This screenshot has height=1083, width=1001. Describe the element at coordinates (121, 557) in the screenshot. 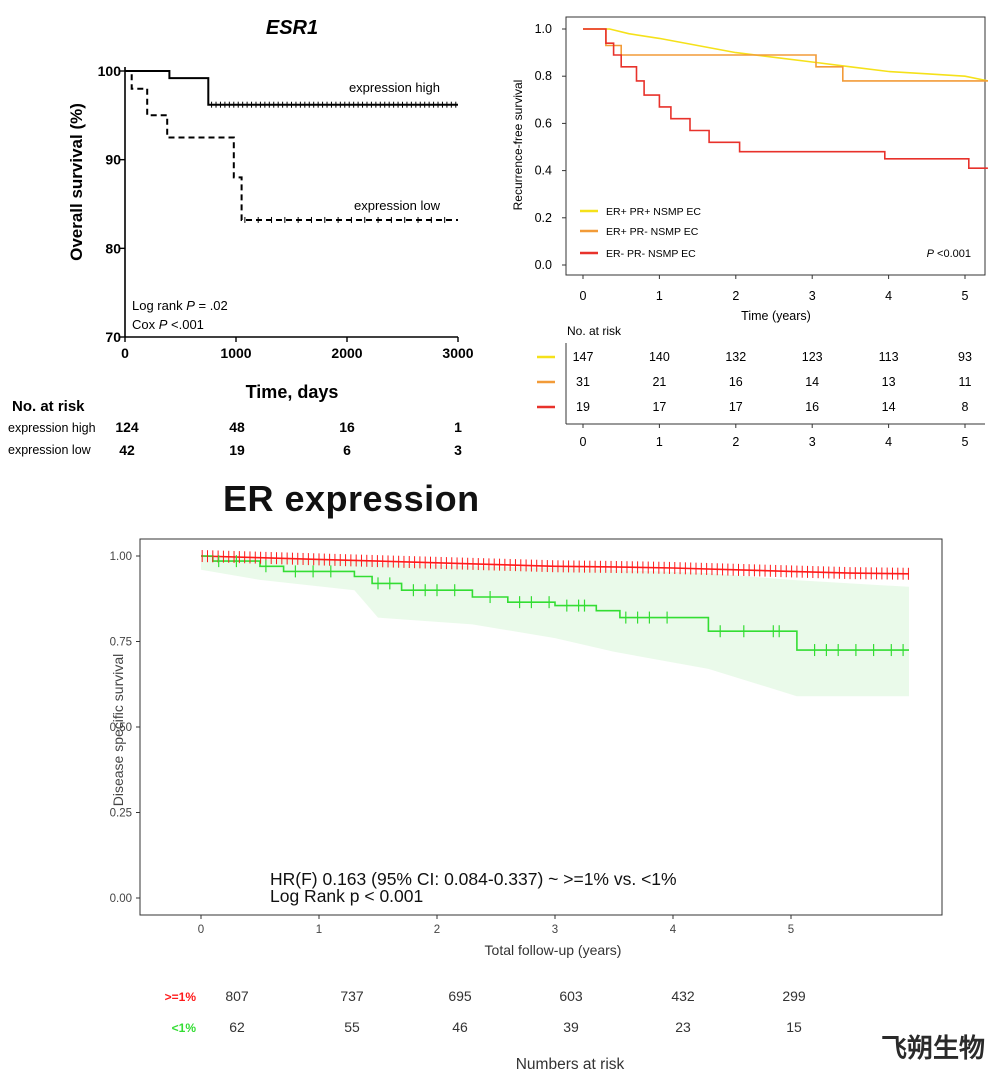

I see `y-tick-label: 1.00` at that location.